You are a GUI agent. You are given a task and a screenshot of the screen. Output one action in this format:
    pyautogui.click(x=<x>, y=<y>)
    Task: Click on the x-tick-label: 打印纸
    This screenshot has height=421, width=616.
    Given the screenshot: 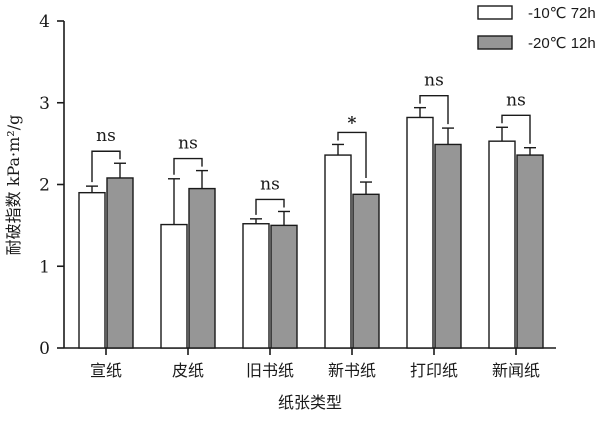 What is the action you would take?
    pyautogui.click(x=434, y=370)
    